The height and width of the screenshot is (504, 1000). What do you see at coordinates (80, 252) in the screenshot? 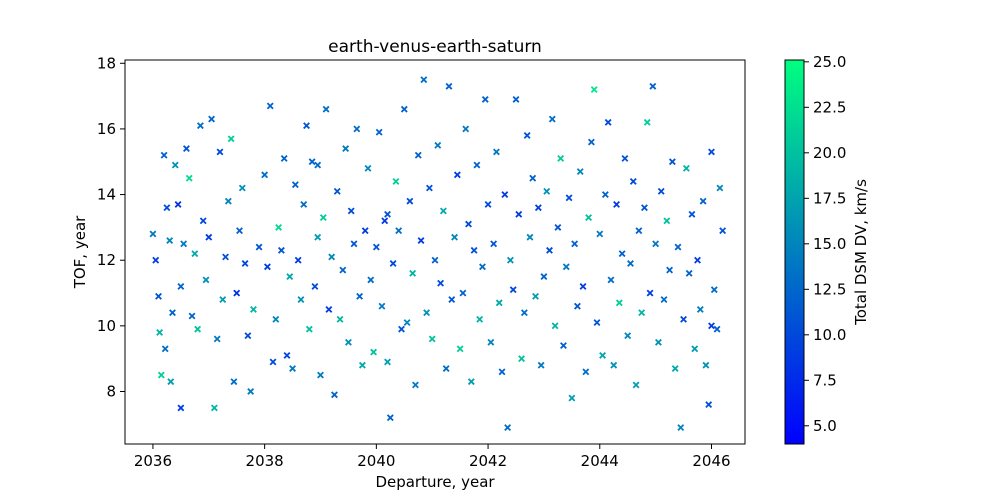
I see `y-axis-label: TOF, year` at bounding box center [80, 252].